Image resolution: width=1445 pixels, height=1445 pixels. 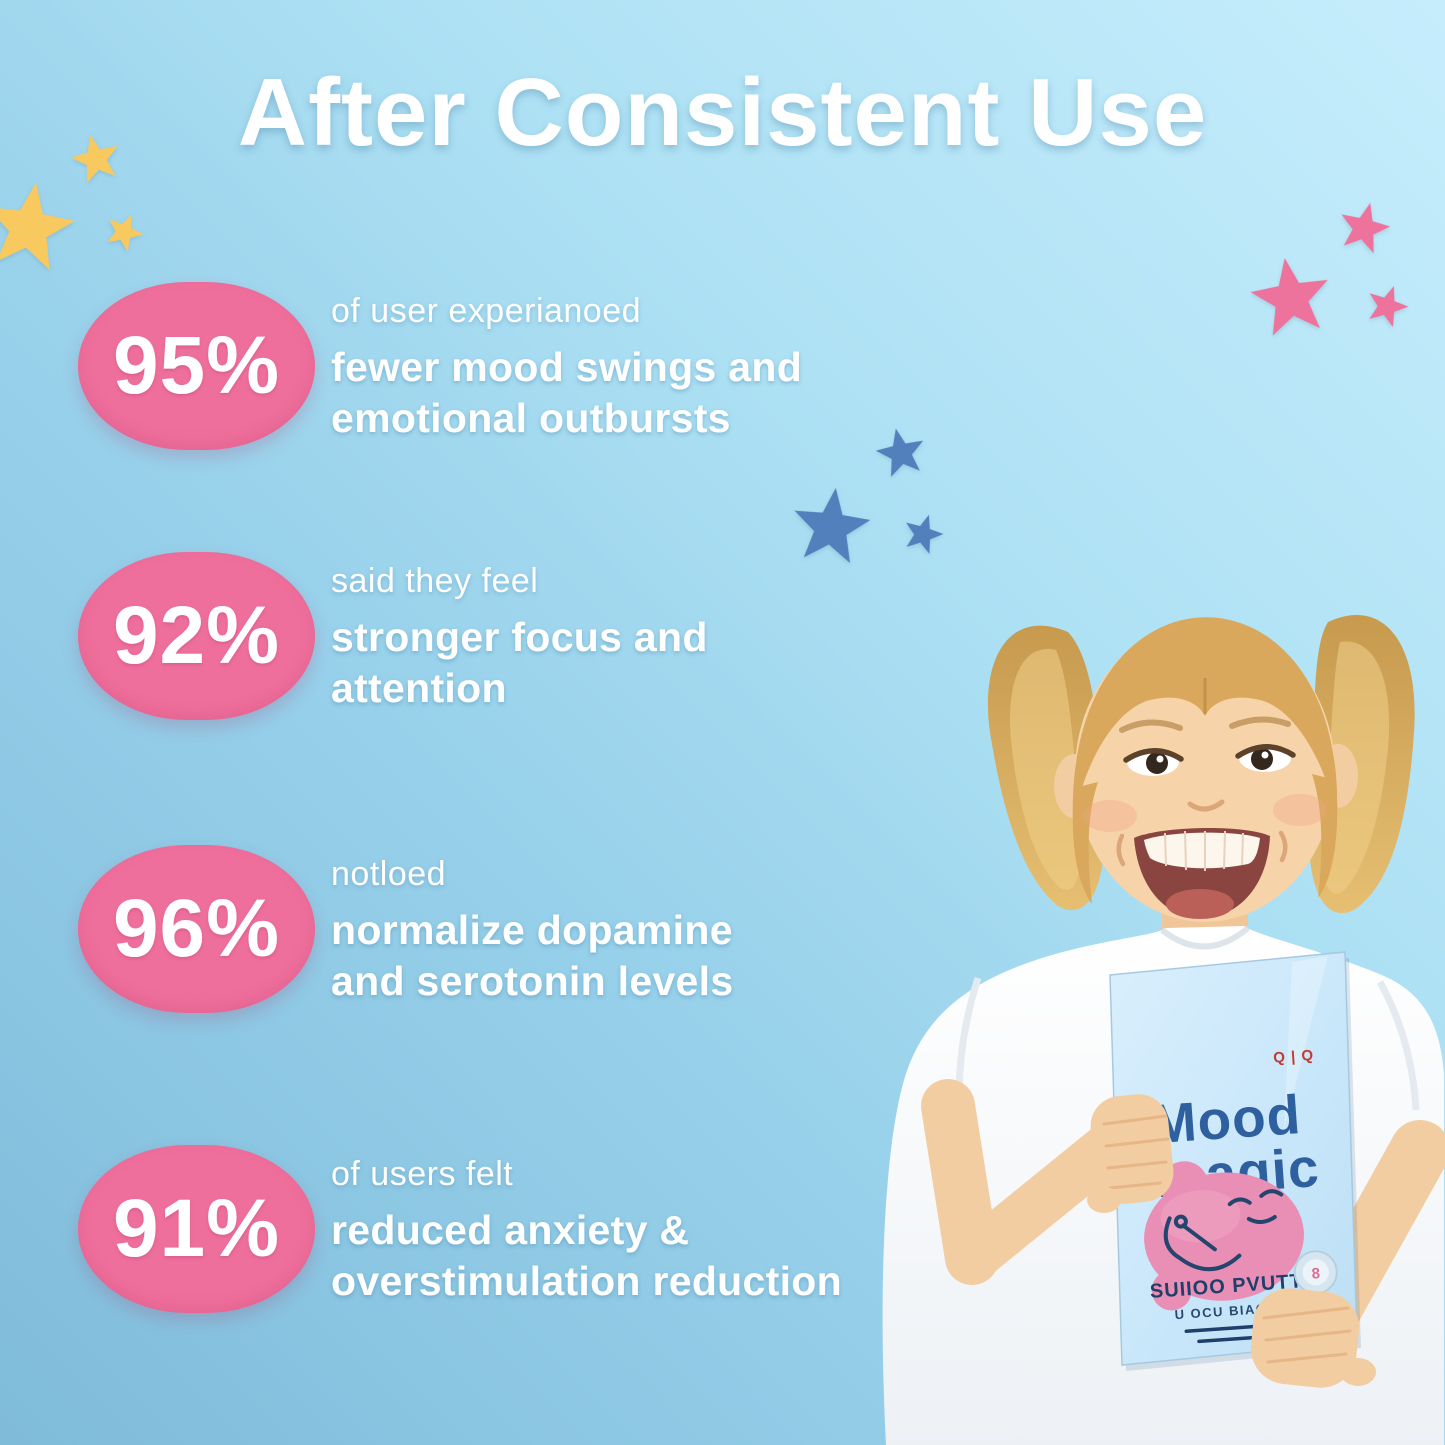 What do you see at coordinates (1224, 1236) in the screenshot?
I see `blob-character-icon` at bounding box center [1224, 1236].